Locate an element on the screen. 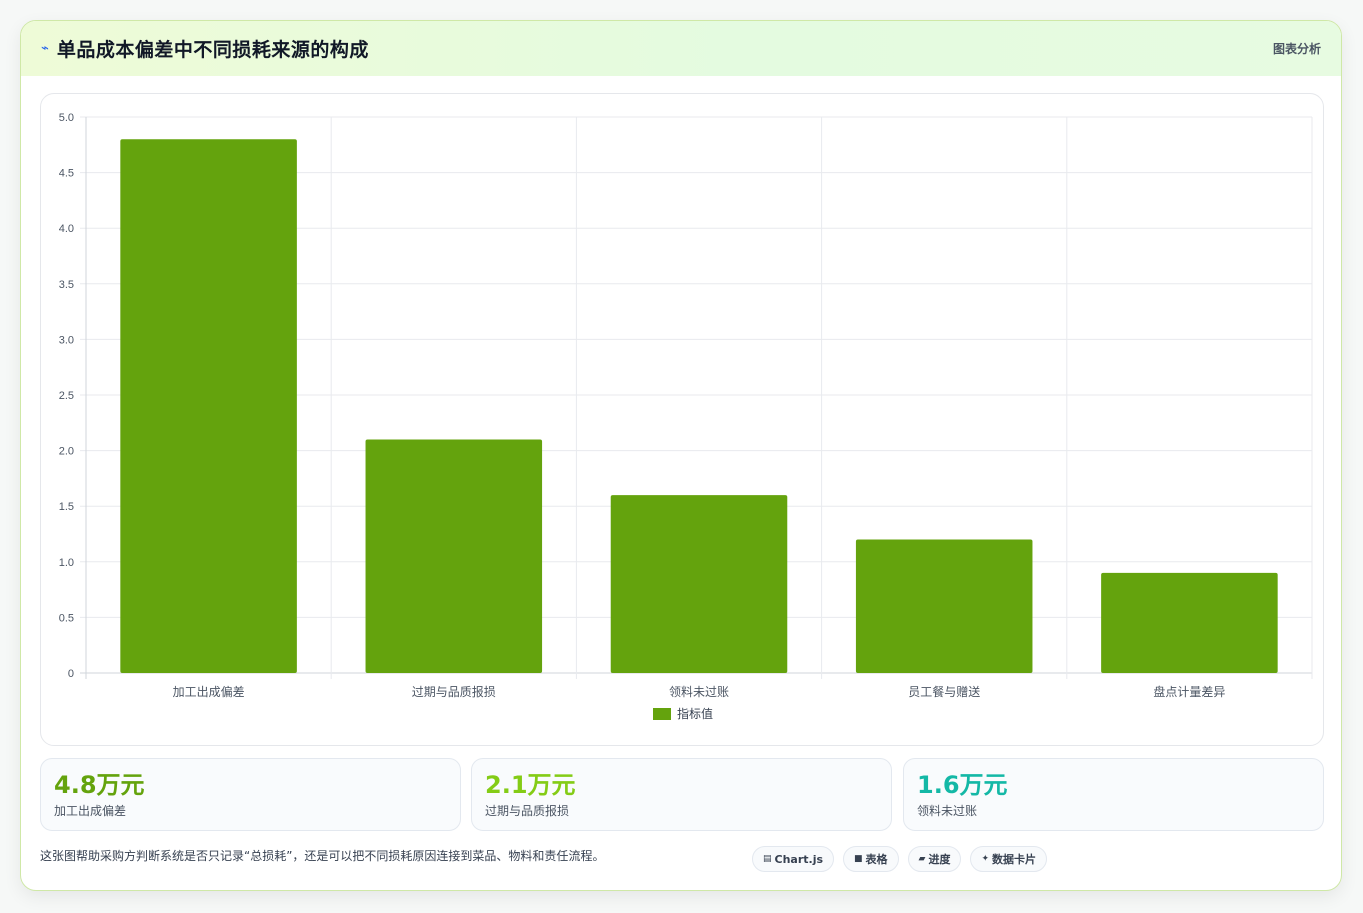 Image resolution: width=1363 pixels, height=913 pixels. y-tick-label: 4.5 is located at coordinates (66, 174).